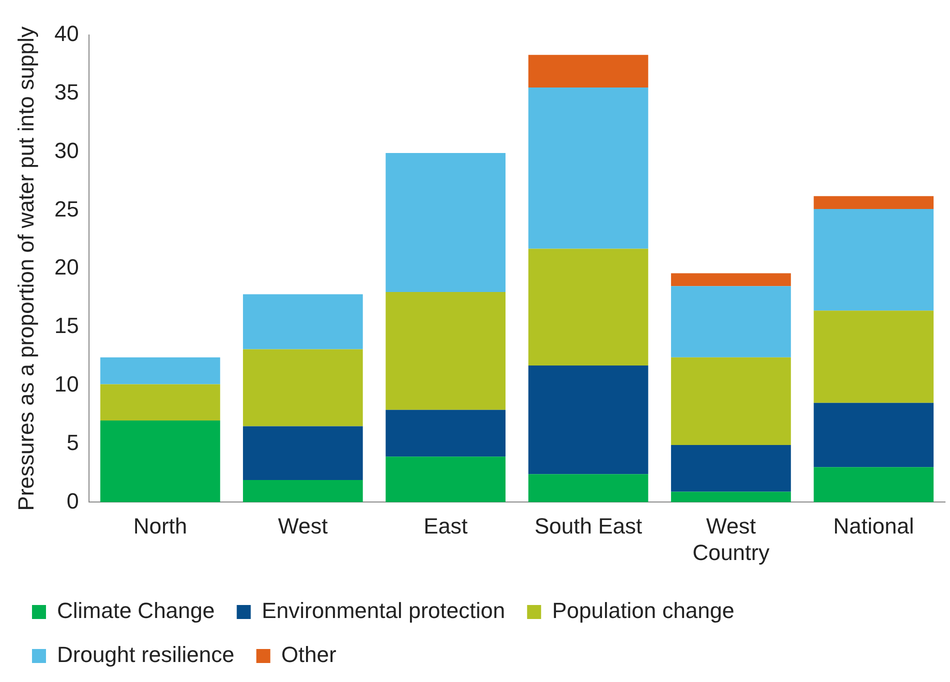  What do you see at coordinates (588, 525) in the screenshot?
I see `x-tick-label: South East` at bounding box center [588, 525].